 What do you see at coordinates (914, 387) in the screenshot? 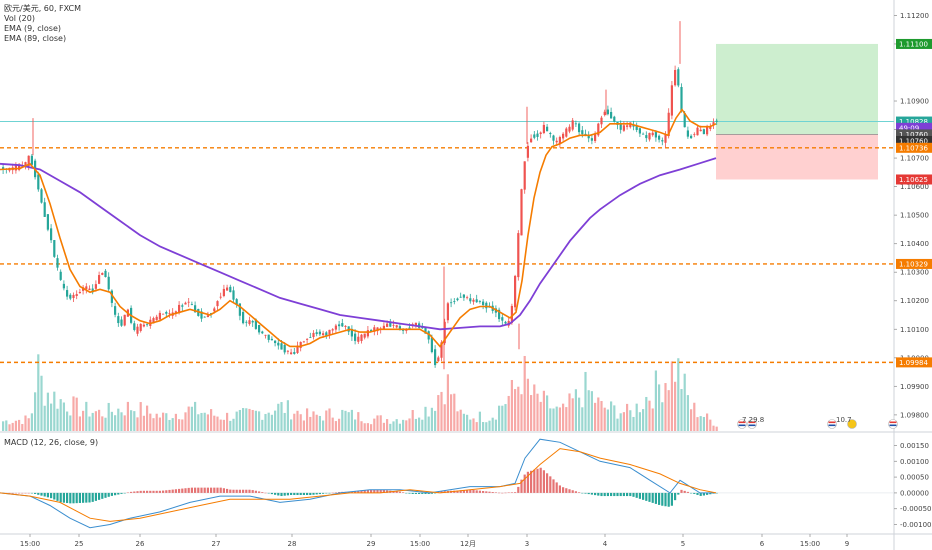
I see `price-tick-label: 1.09900` at bounding box center [914, 387].